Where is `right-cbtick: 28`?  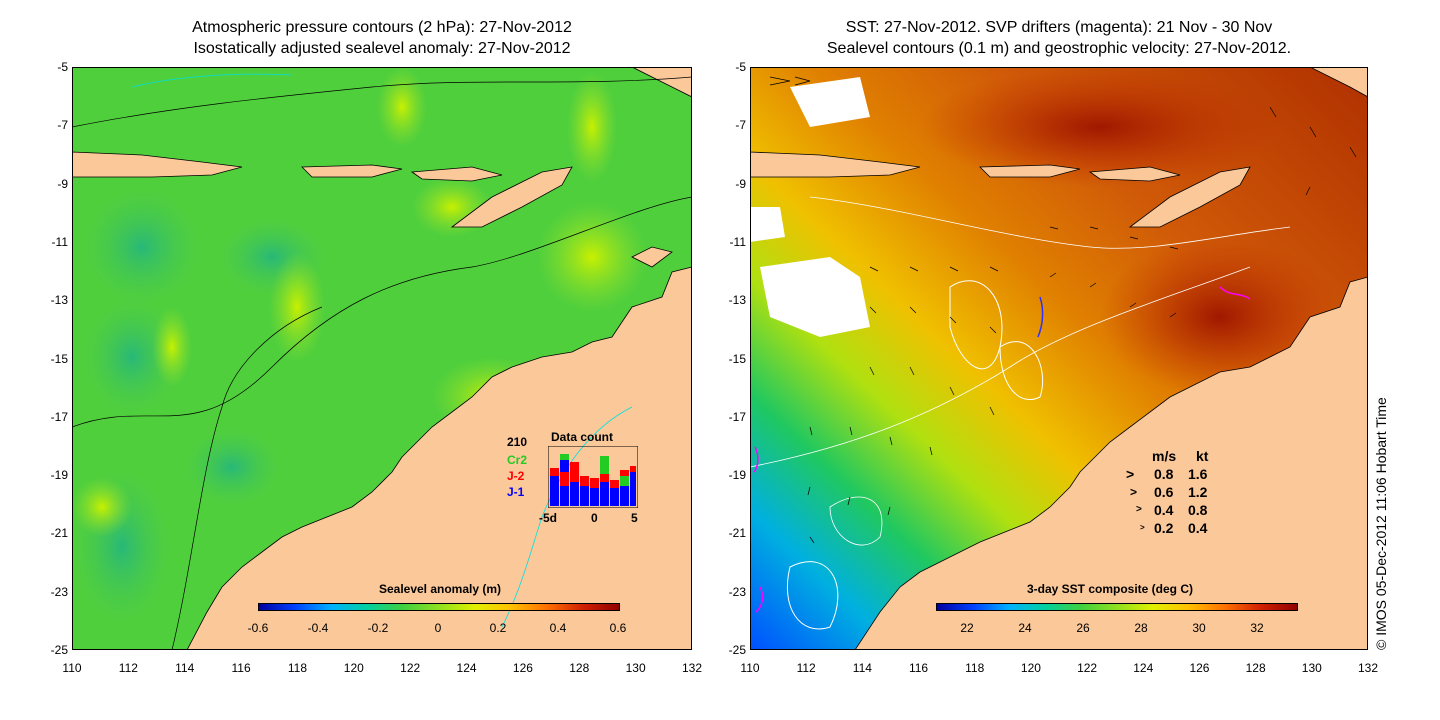 right-cbtick: 28 is located at coordinates (1141, 628).